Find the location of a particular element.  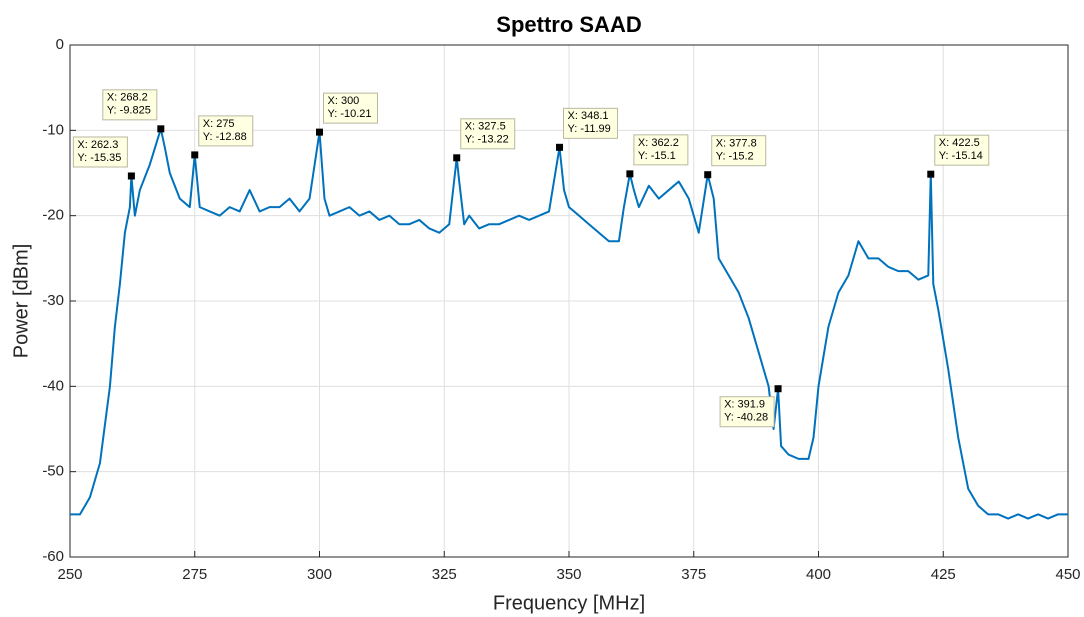

datatip-text: Y: -15.35 is located at coordinates (99, 158).